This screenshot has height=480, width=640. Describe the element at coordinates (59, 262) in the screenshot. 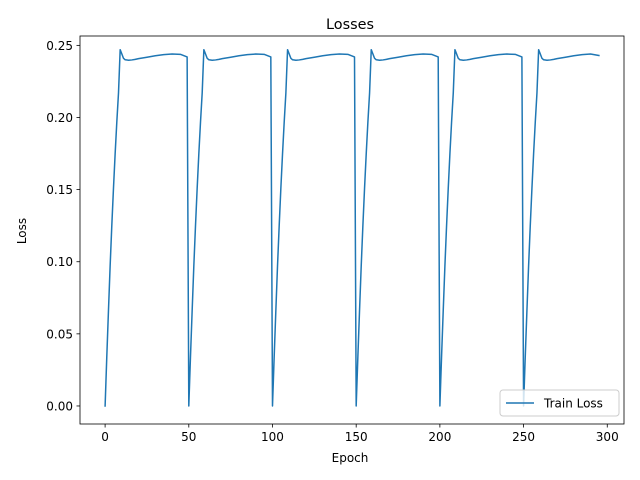

I see `y-tick-label: 0.10` at that location.